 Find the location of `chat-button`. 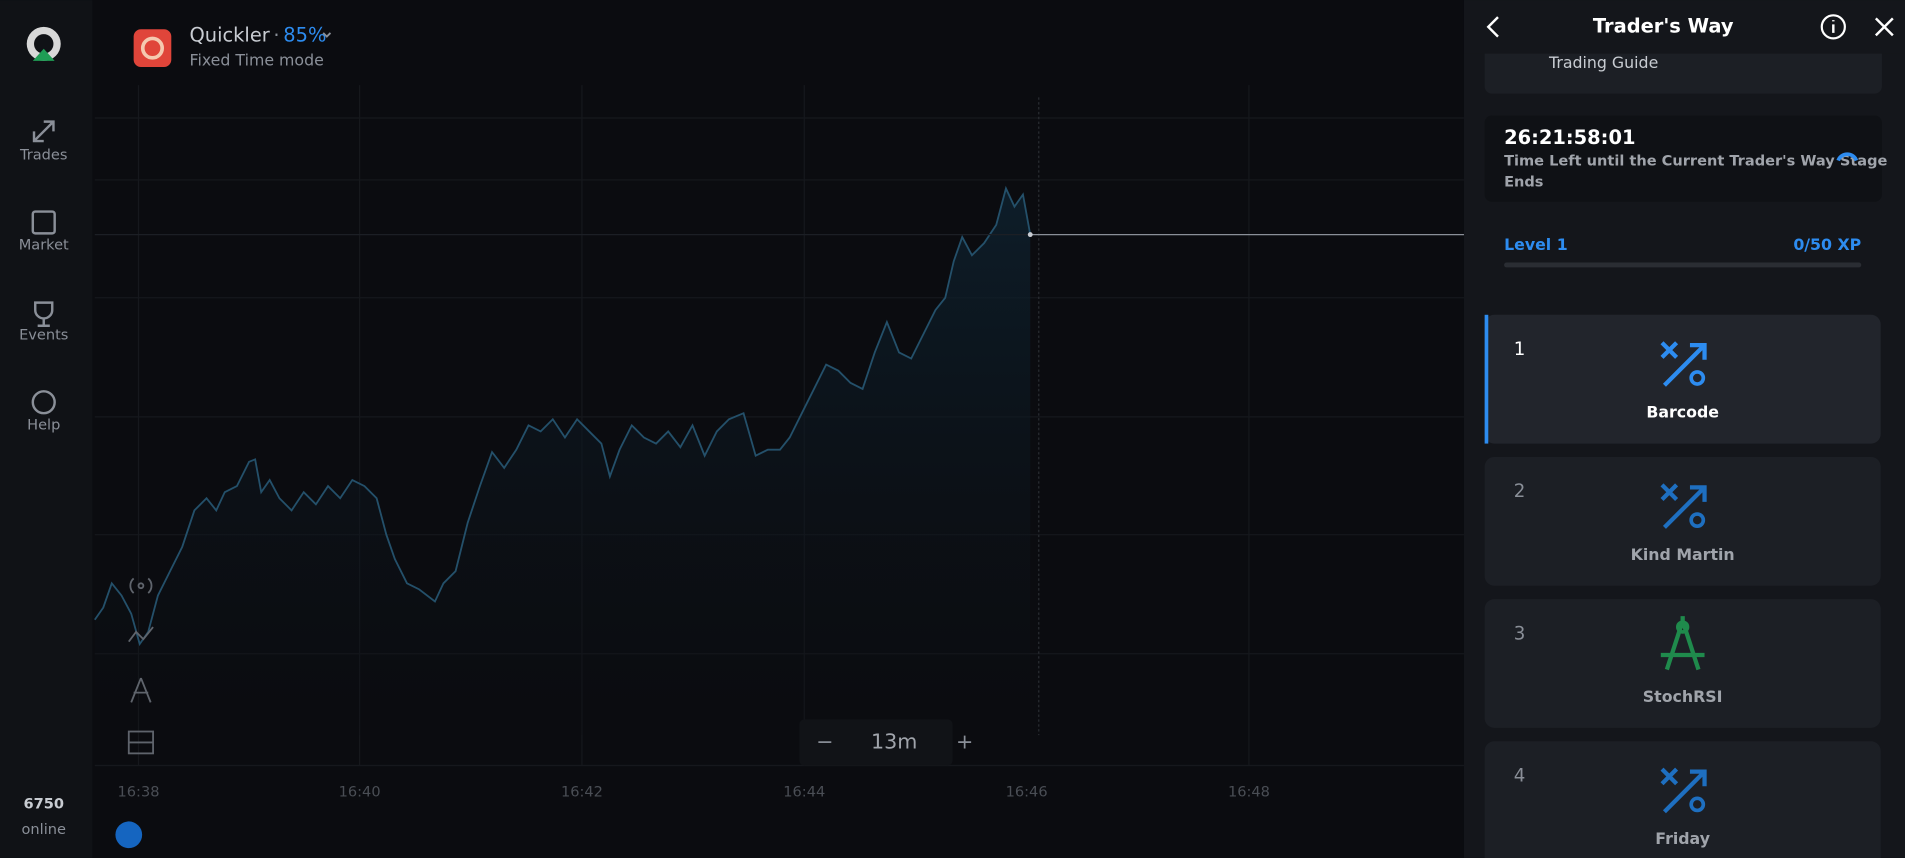

chat-button is located at coordinates (129, 835).